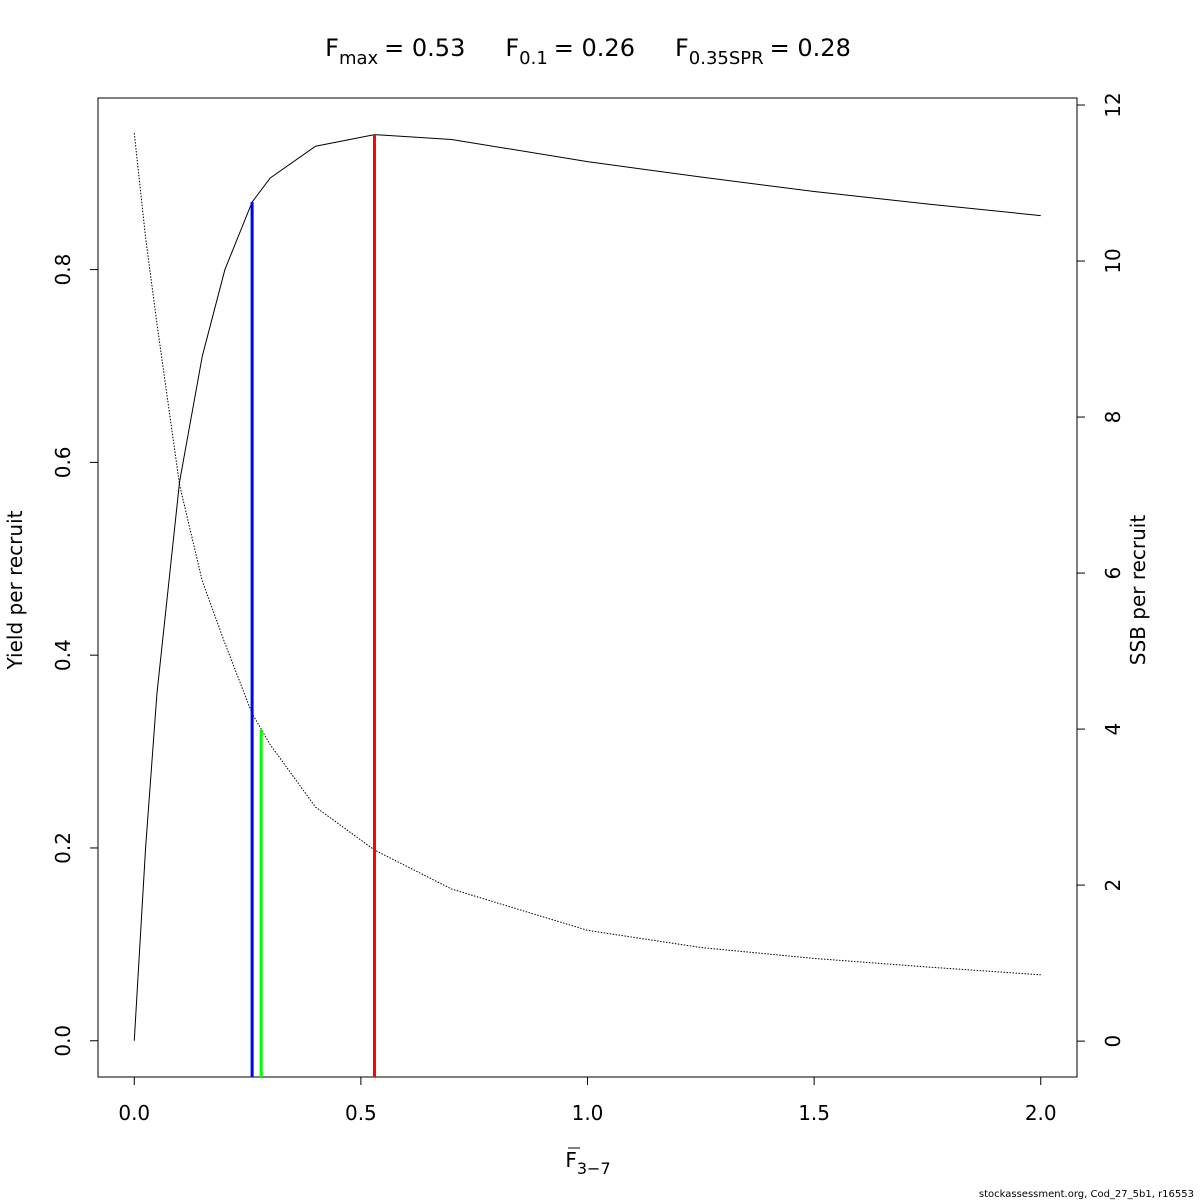 The width and height of the screenshot is (1200, 1200). I want to click on title-subscript: max, so click(359, 58).